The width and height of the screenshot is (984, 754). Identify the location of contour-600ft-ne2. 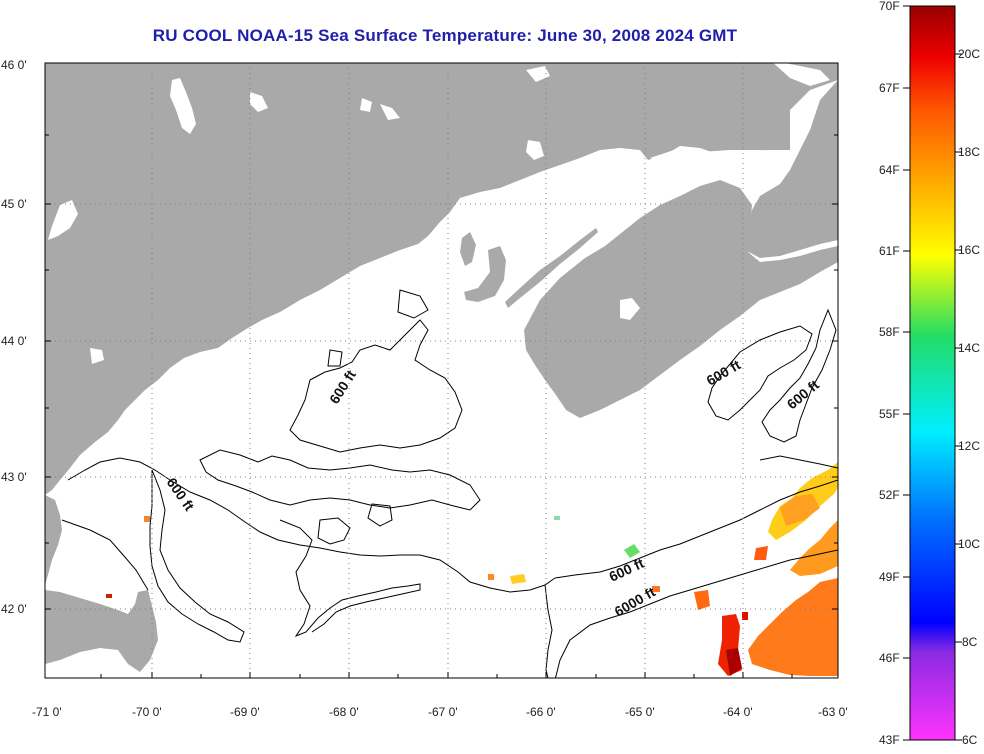
(799, 375).